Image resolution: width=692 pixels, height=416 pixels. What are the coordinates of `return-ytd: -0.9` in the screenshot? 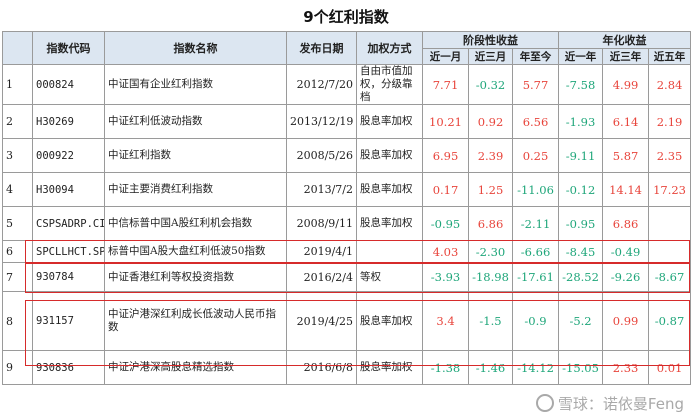 It's located at (535, 321).